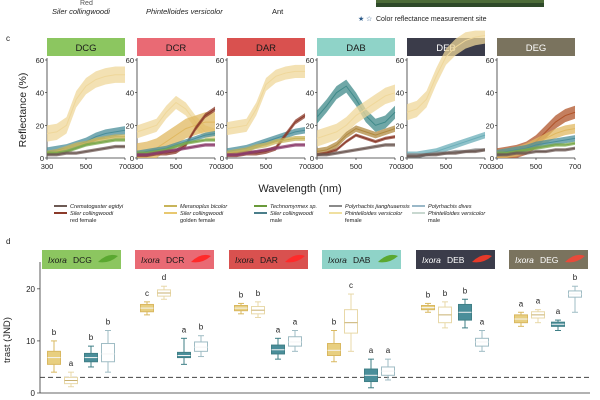  What do you see at coordinates (369, 207) in the screenshot?
I see `legend-item: Polyrhachis jianghuaensis` at bounding box center [369, 207].